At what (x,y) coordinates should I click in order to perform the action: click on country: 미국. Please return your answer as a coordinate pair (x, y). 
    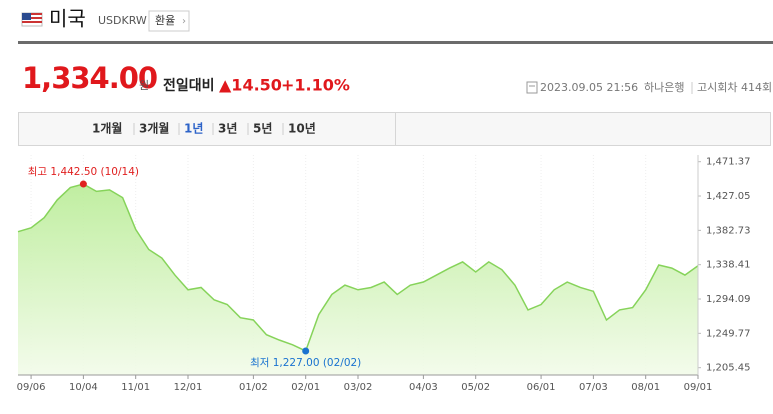
    Looking at the image, I should click on (67, 19).